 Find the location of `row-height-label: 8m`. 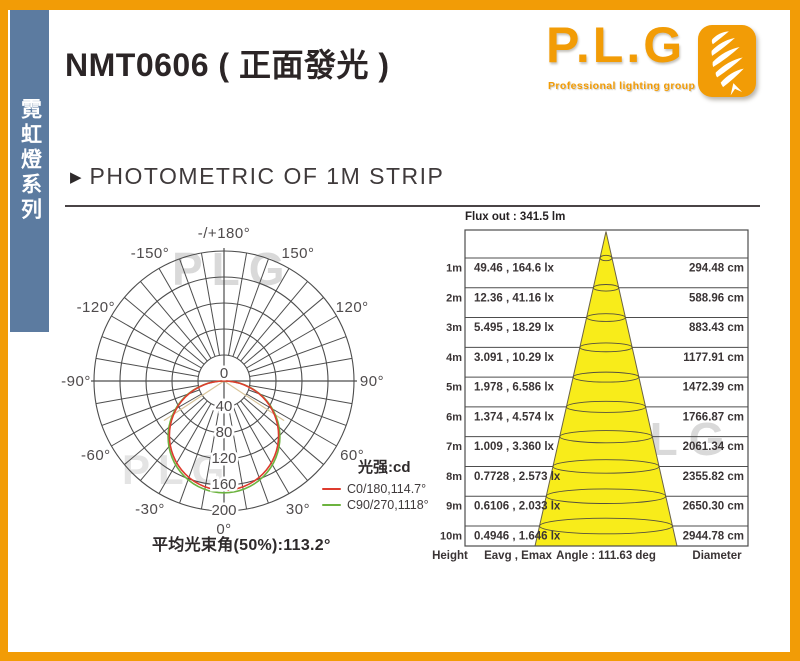

row-height-label: 8m is located at coordinates (454, 477).